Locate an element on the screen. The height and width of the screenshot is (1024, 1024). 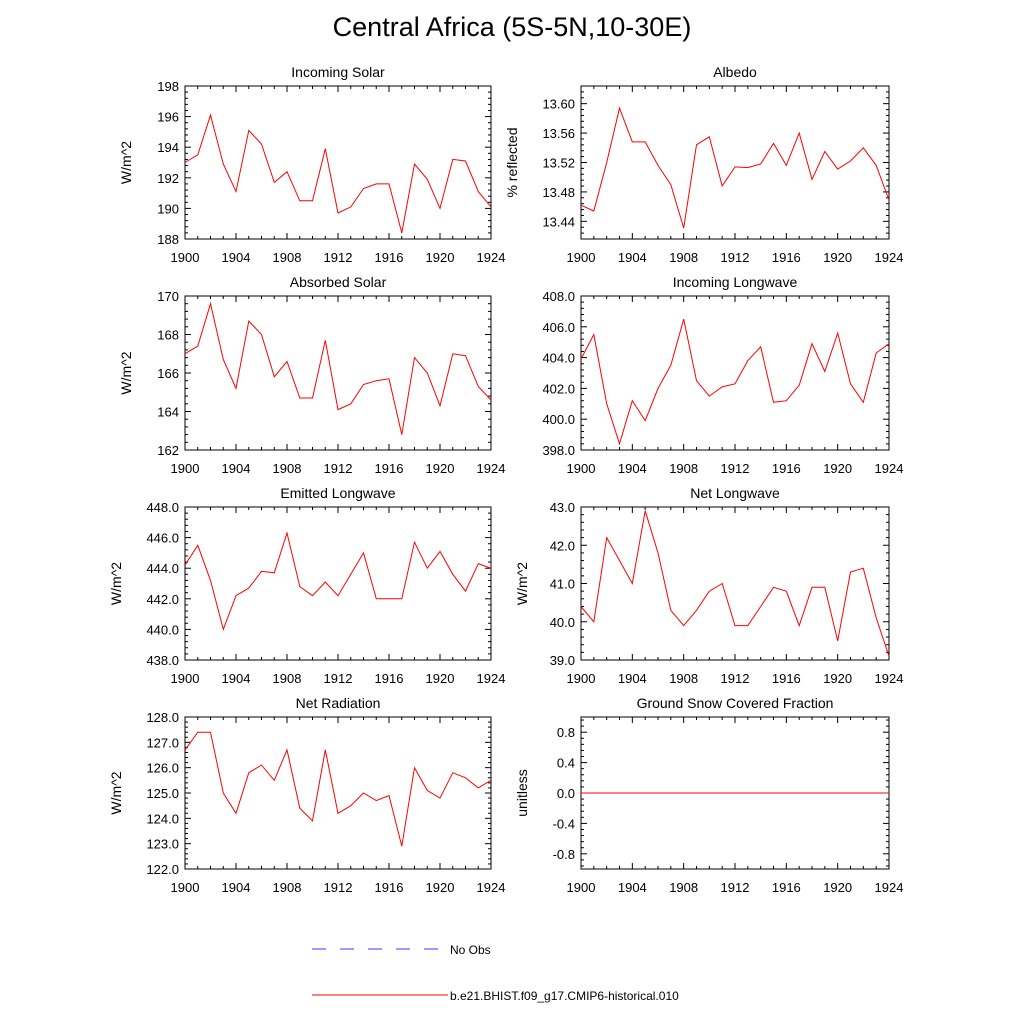
y-tick-label: 194 is located at coordinates (168, 147).